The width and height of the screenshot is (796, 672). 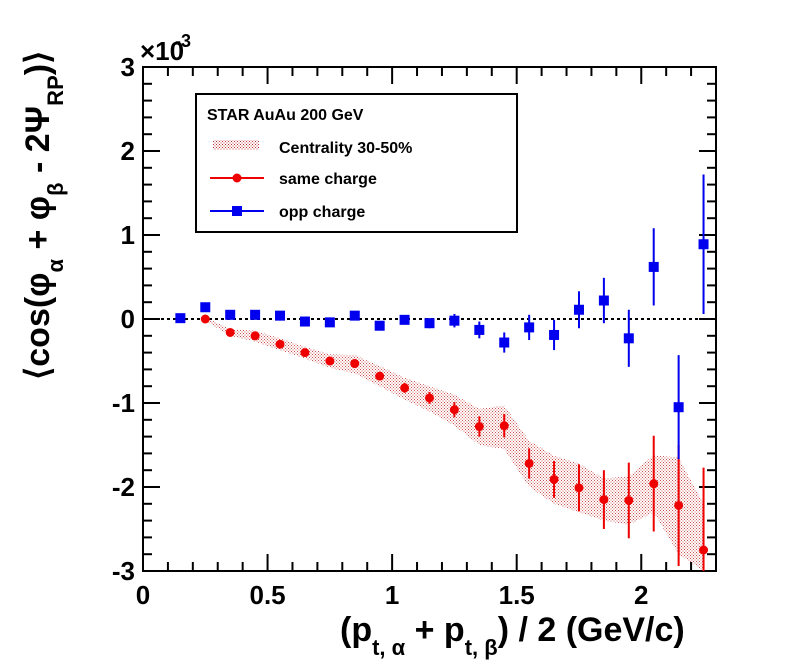 What do you see at coordinates (356, 630) in the screenshot?
I see `x-title-part1: (p` at bounding box center [356, 630].